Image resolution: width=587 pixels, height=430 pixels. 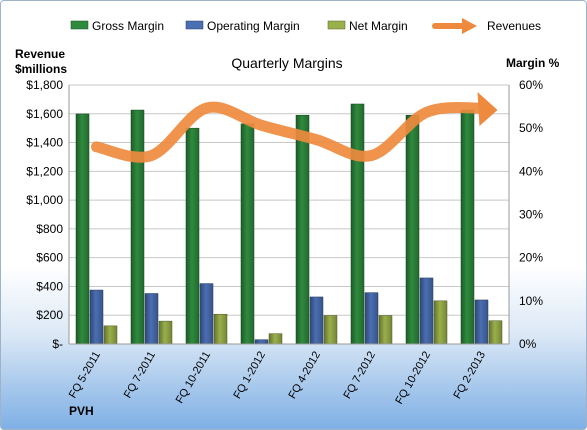 What do you see at coordinates (44, 143) in the screenshot?
I see `left-tick-label: $1,400` at bounding box center [44, 143].